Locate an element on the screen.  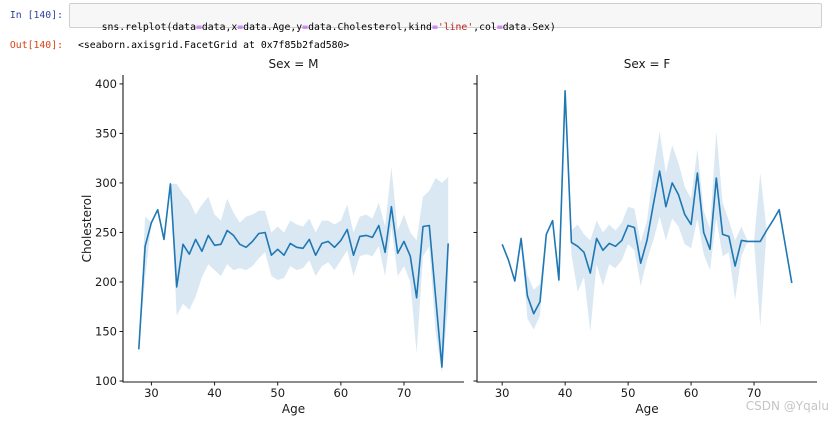
y-axis-label: Cholesterol is located at coordinates (87, 229).